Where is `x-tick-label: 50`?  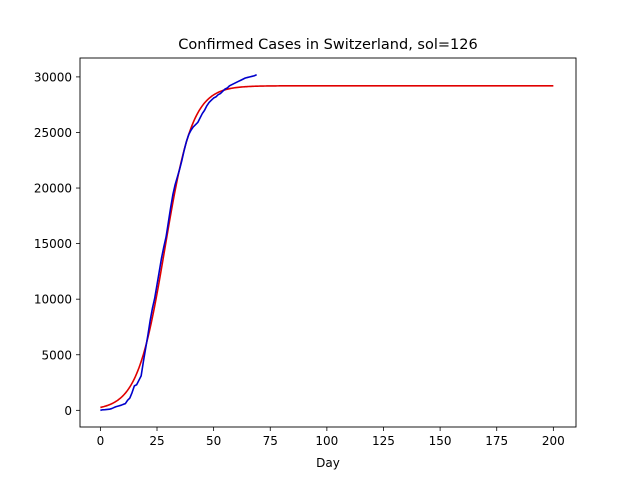
x-tick-label: 50 is located at coordinates (213, 441).